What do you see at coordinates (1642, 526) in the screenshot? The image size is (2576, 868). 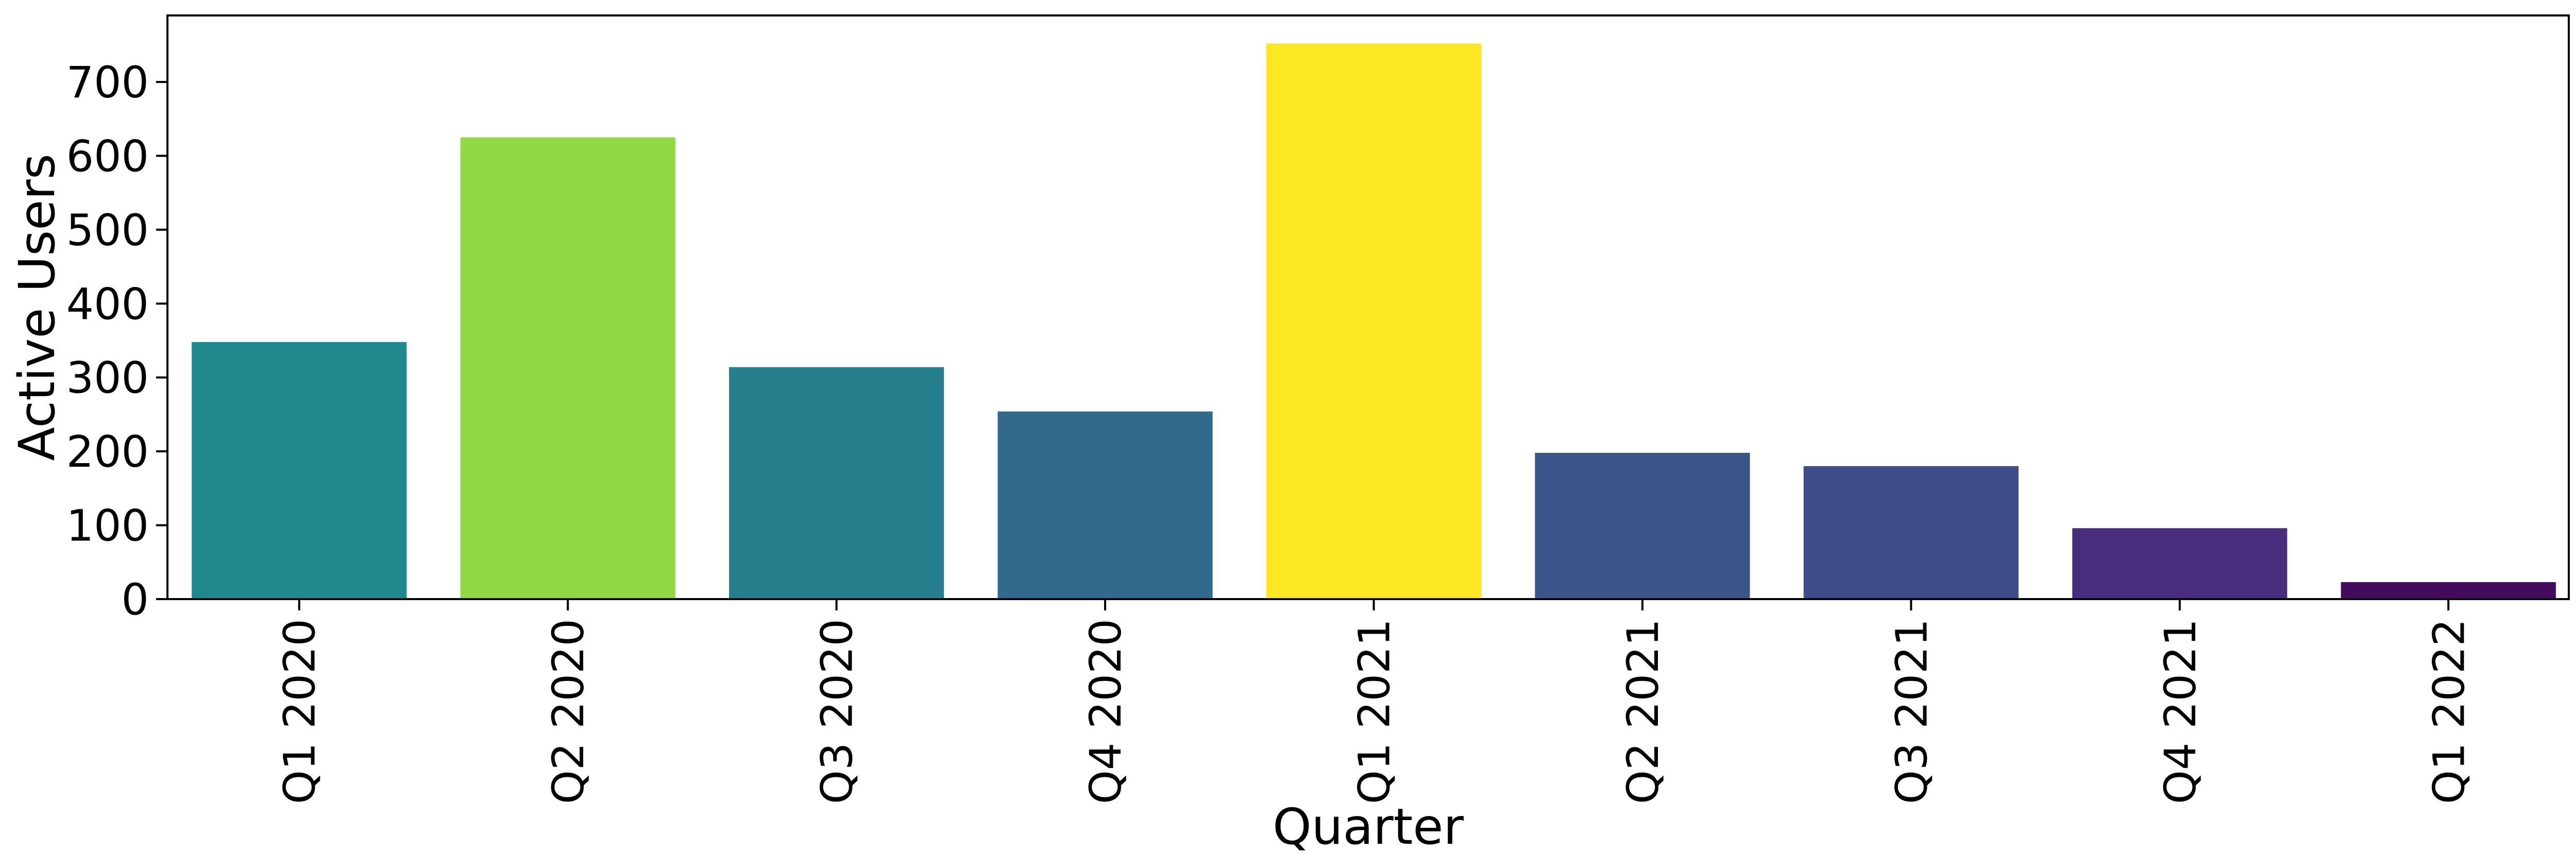 I see `bar-q2-2021` at bounding box center [1642, 526].